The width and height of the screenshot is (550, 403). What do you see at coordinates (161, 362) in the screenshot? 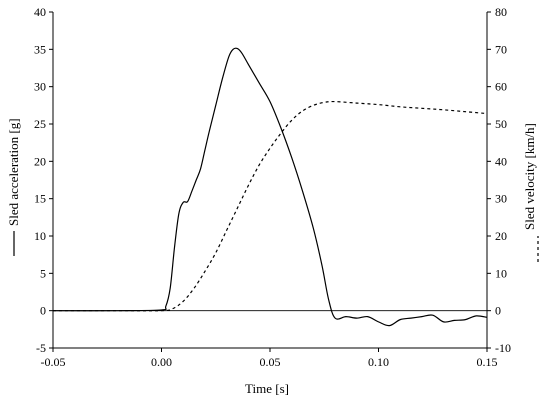
I see `x-tick-label: 0.00` at bounding box center [161, 362].